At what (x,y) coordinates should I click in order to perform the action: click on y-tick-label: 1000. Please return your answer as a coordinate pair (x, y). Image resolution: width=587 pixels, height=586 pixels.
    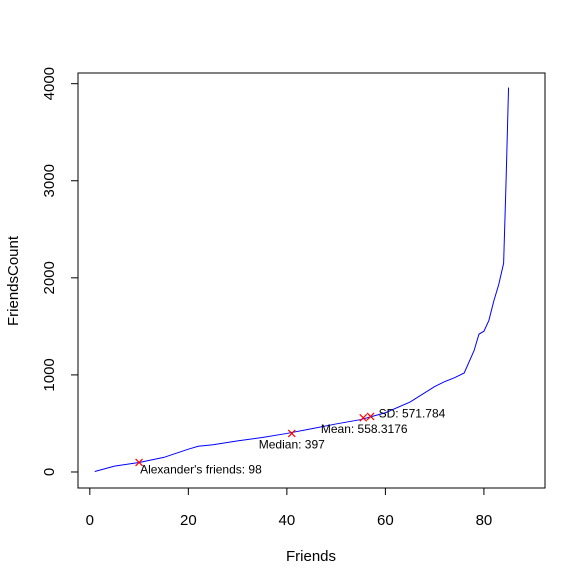
    Looking at the image, I should click on (49, 374).